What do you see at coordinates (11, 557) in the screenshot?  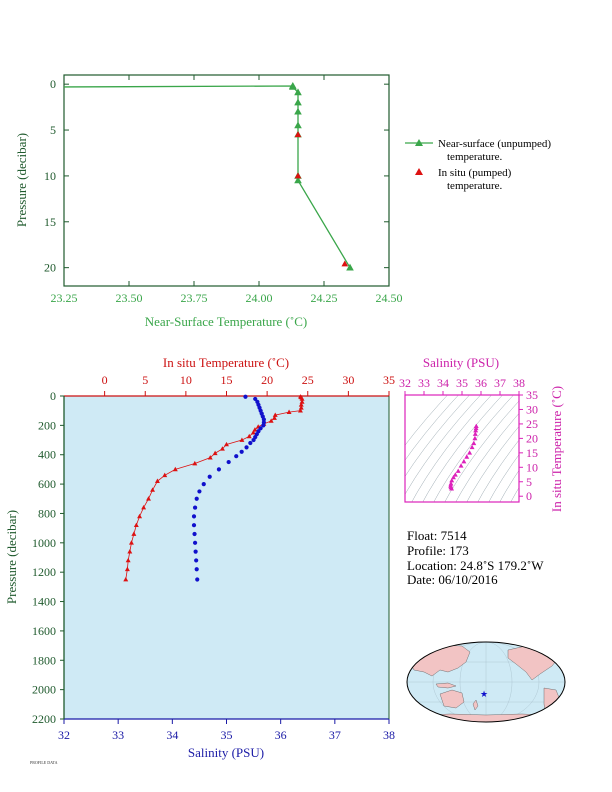 I see `pressure-axis-label: Pressure (decibar)` at bounding box center [11, 557].